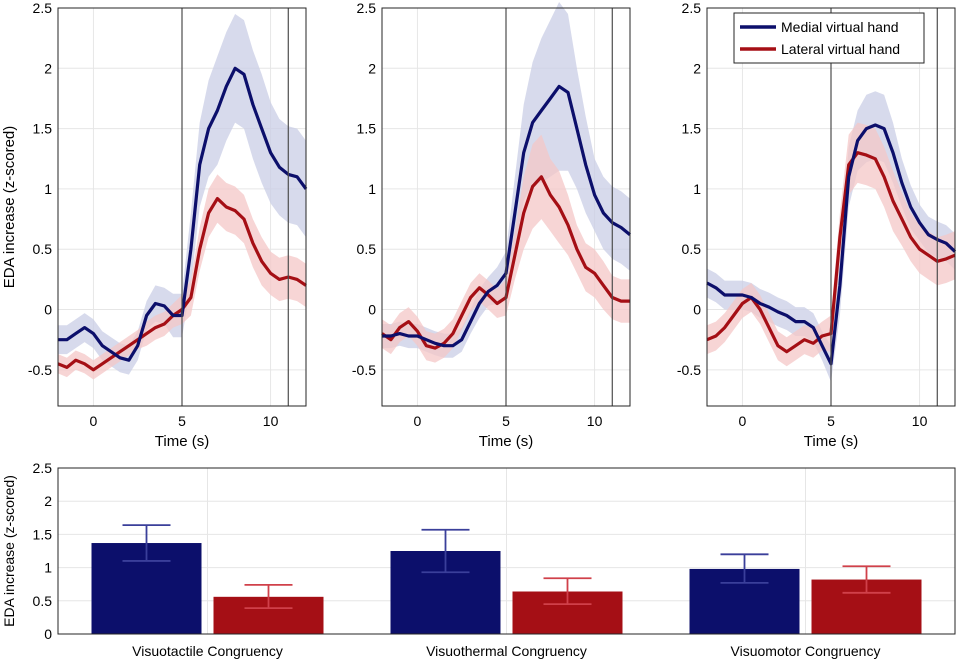  What do you see at coordinates (506, 651) in the screenshot?
I see `category-label: Visuothermal Congruency` at bounding box center [506, 651].